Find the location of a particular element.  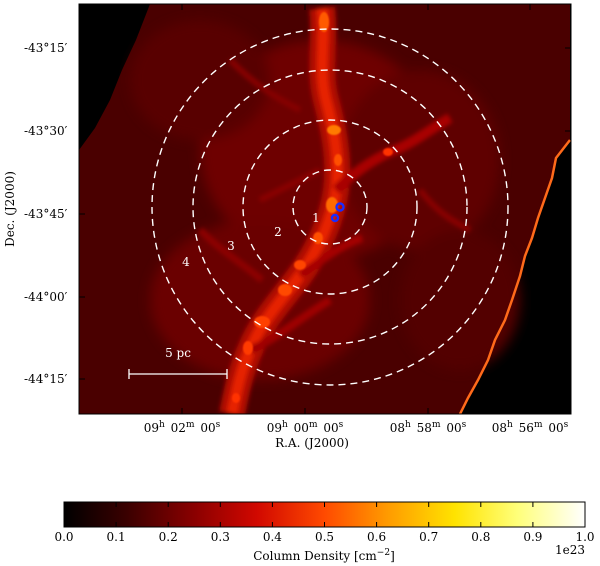

y-axis-label: Dec. (J2000) is located at coordinates (10, 209).